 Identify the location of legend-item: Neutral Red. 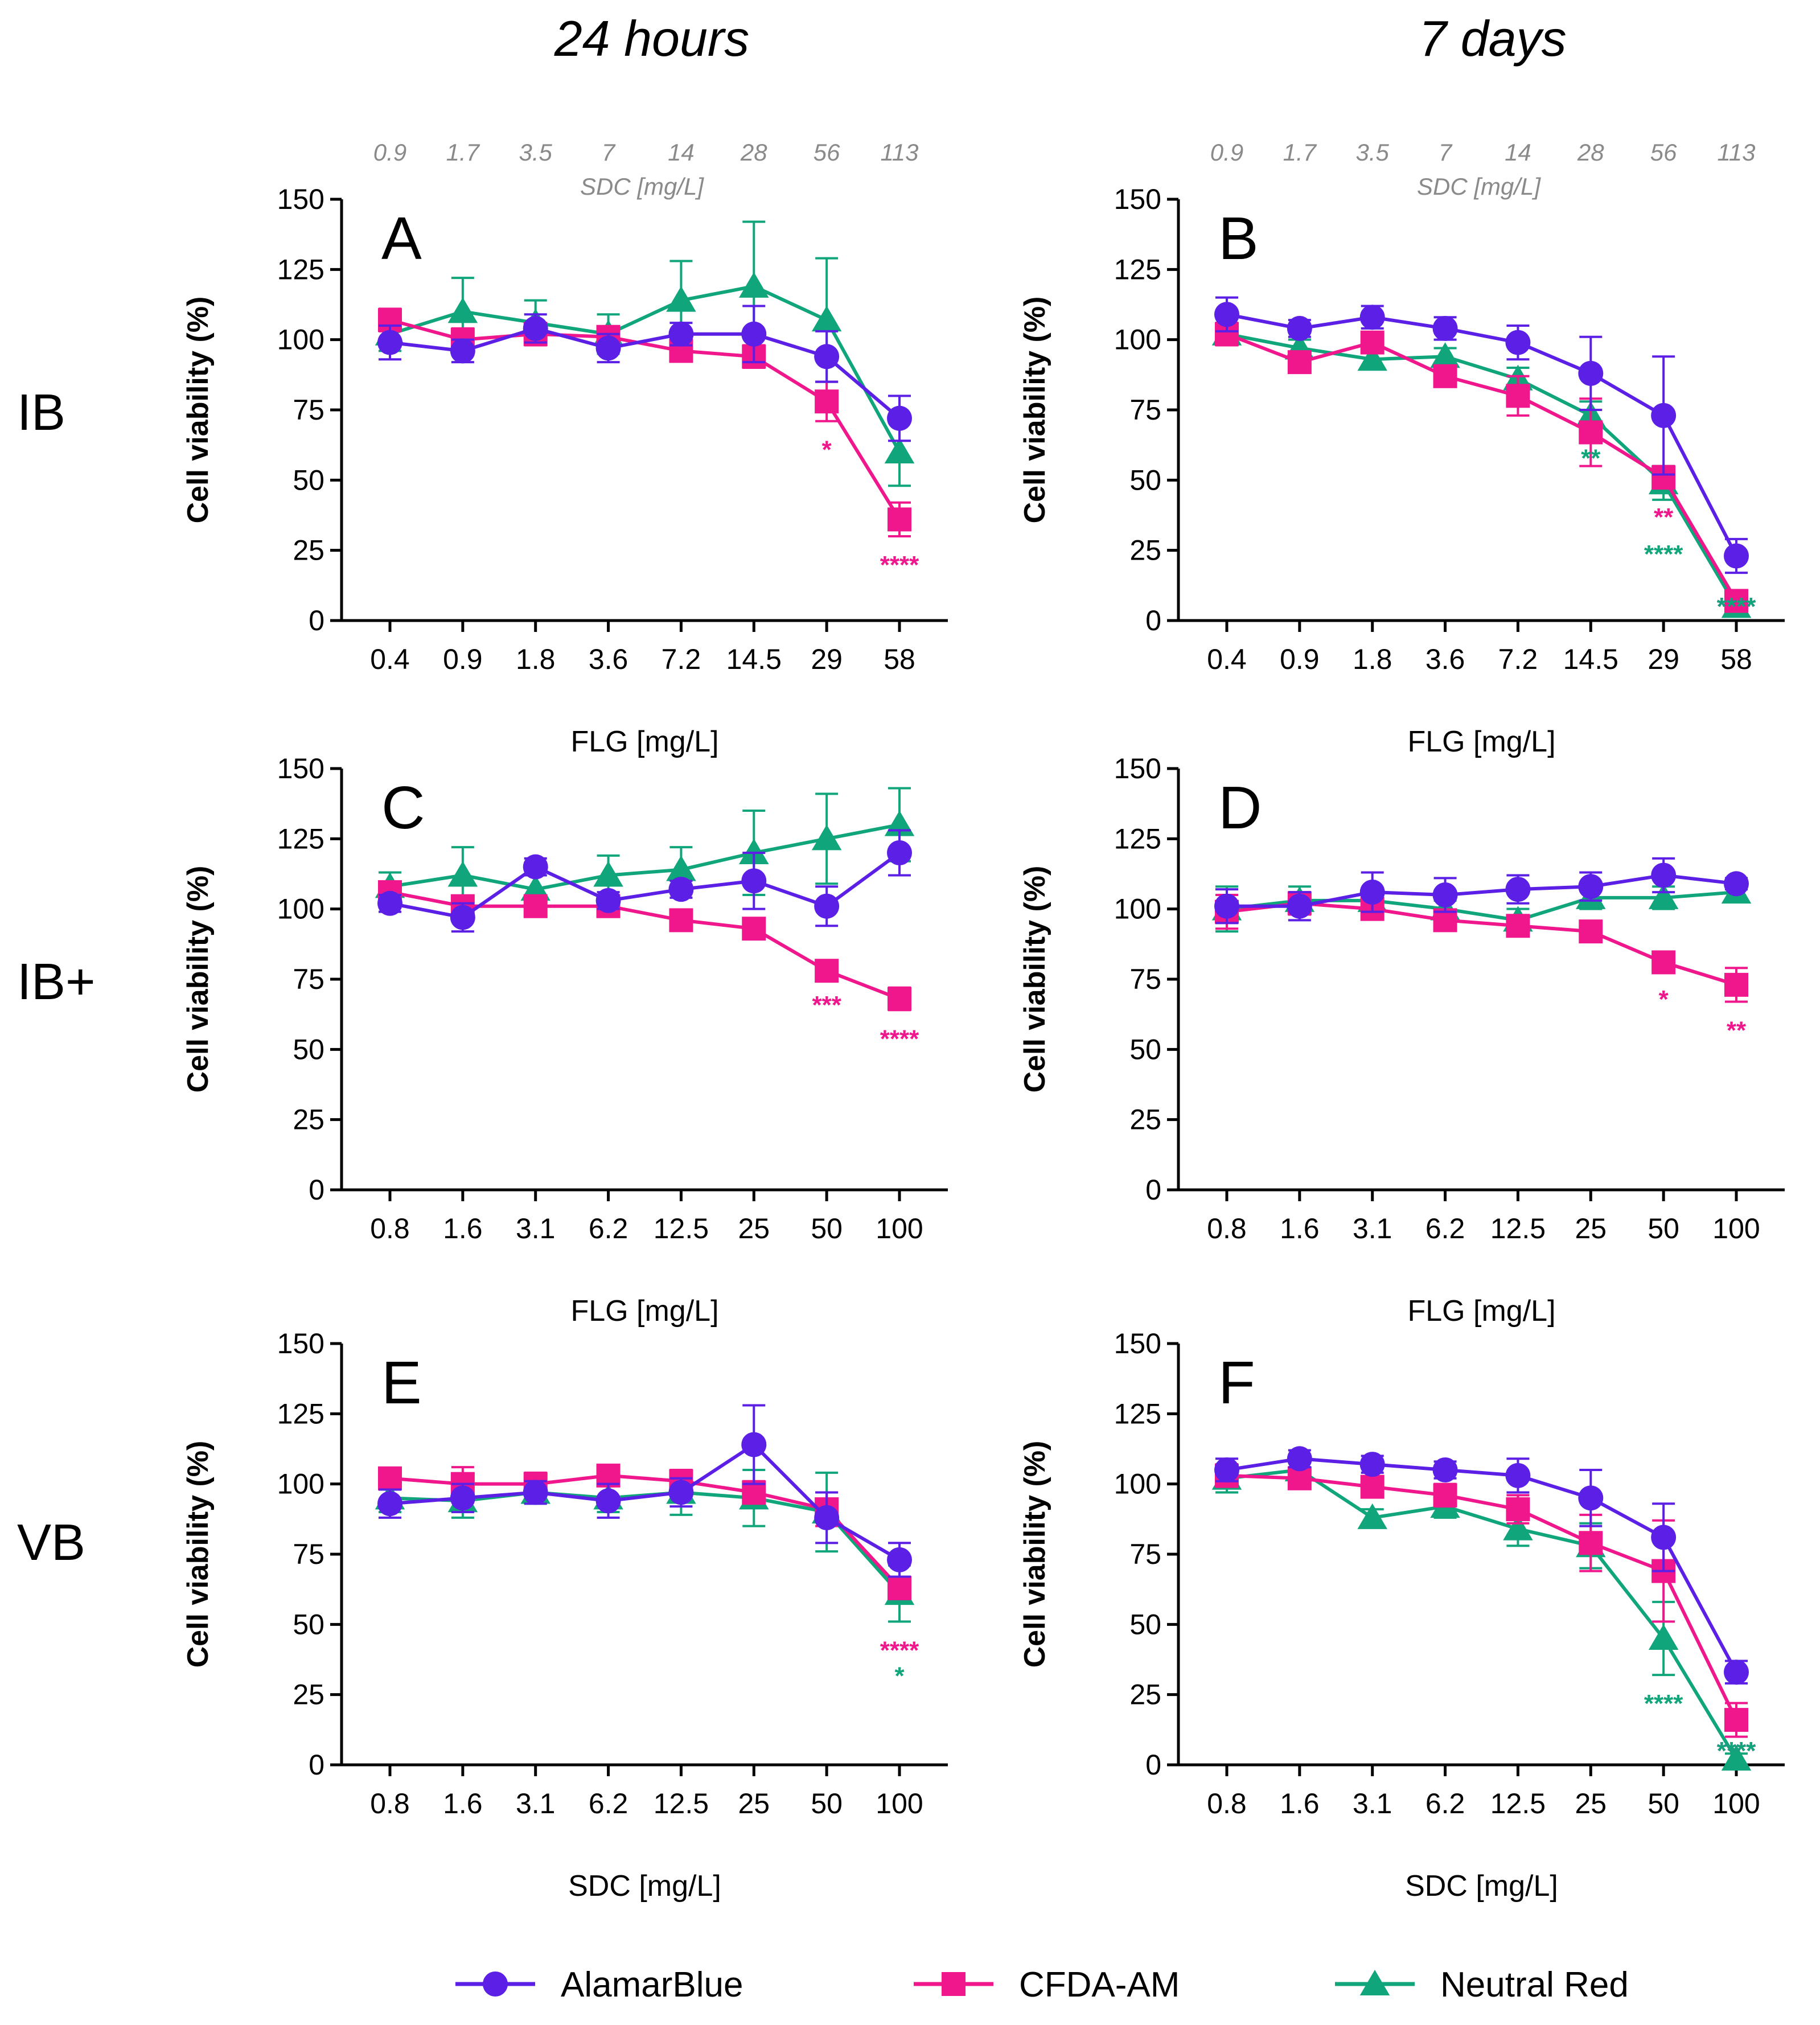
(1482, 1985).